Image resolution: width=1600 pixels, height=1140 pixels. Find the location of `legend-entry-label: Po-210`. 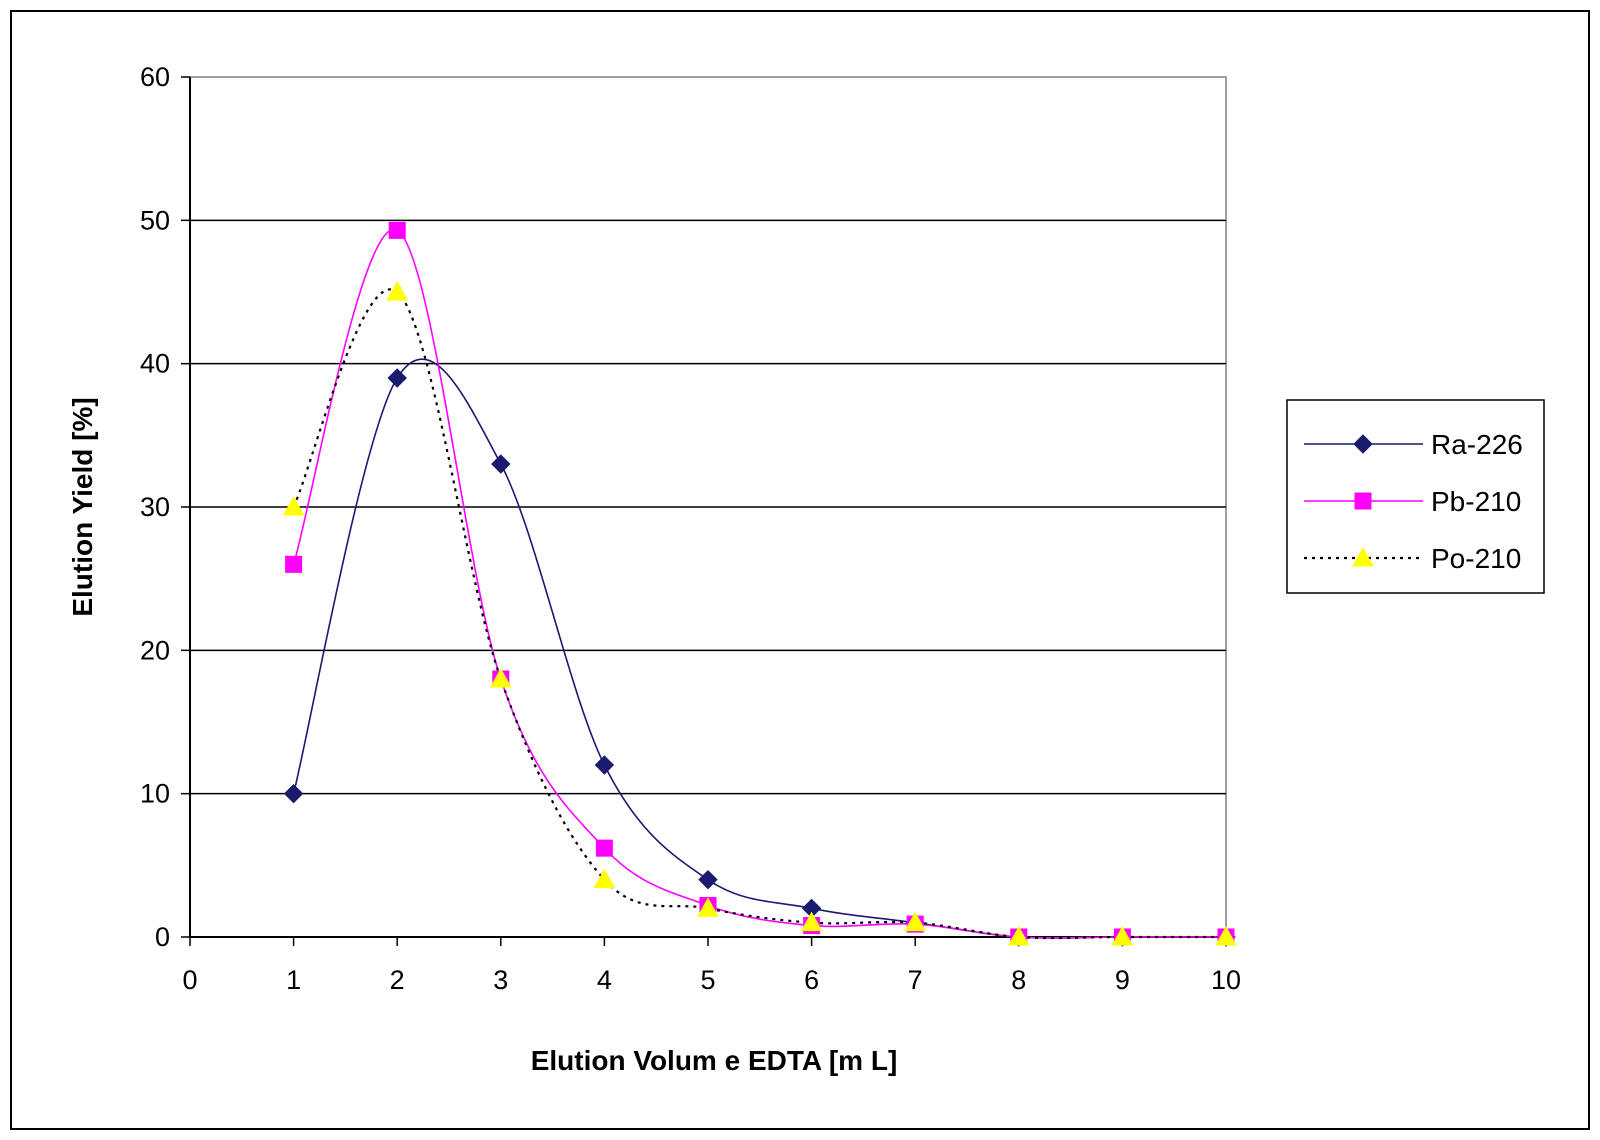

legend-entry-label: Po-210 is located at coordinates (1476, 558).